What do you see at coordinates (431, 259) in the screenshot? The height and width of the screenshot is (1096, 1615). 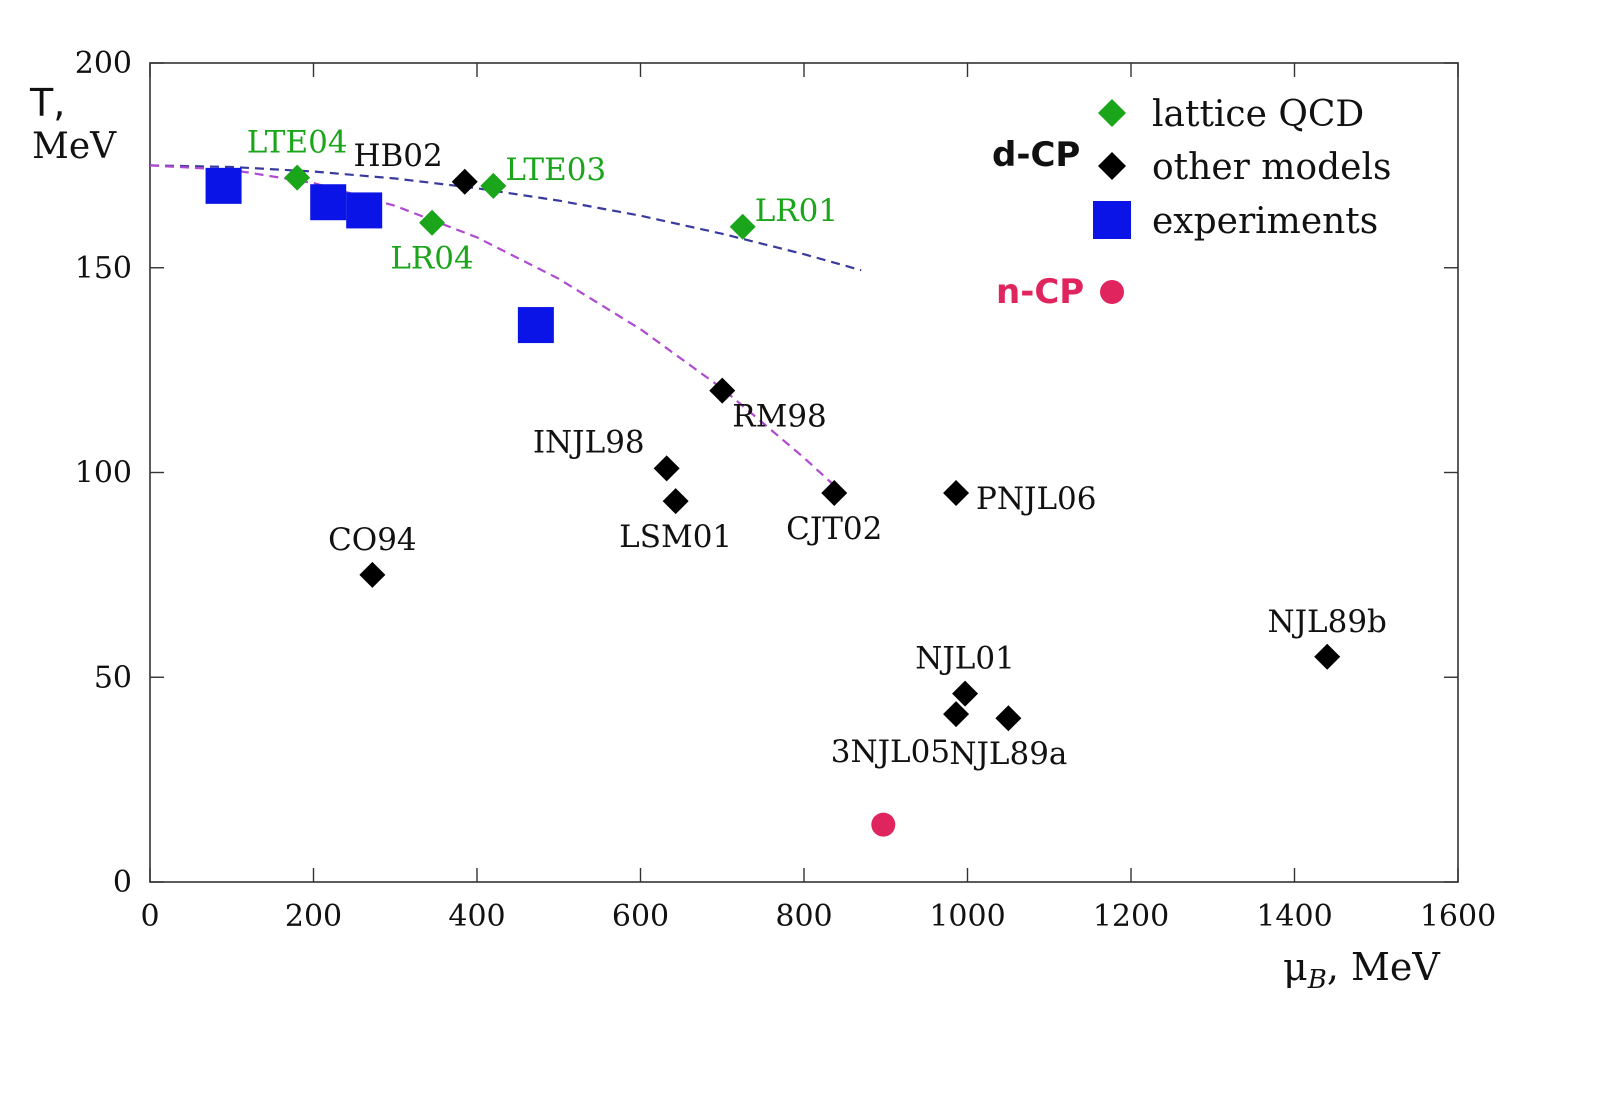 I see `label-lr04: LR04` at bounding box center [431, 259].